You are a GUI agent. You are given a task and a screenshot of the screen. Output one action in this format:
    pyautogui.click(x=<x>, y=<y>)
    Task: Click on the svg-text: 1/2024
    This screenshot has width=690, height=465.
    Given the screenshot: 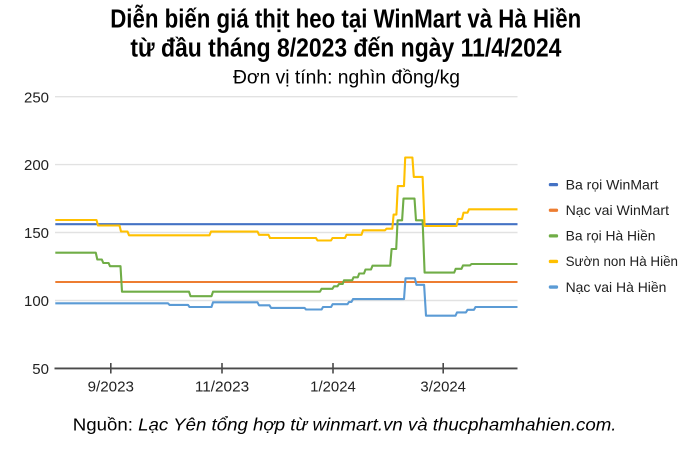 What is the action you would take?
    pyautogui.click(x=333, y=388)
    